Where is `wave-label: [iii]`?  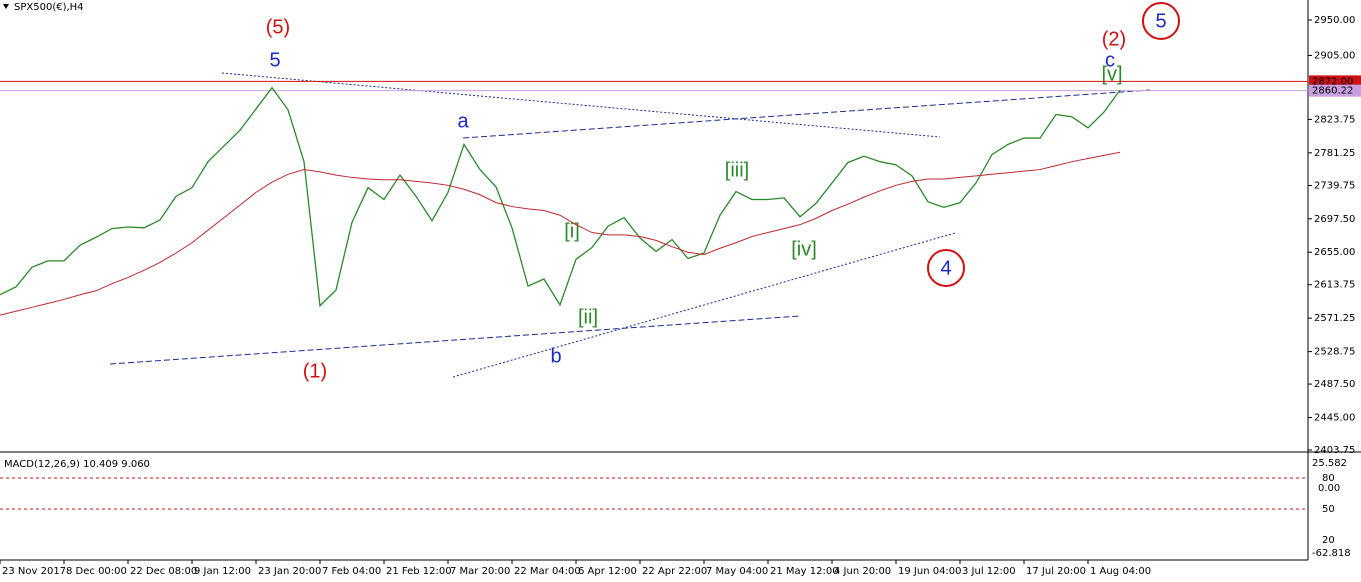 wave-label: [iii] is located at coordinates (737, 170).